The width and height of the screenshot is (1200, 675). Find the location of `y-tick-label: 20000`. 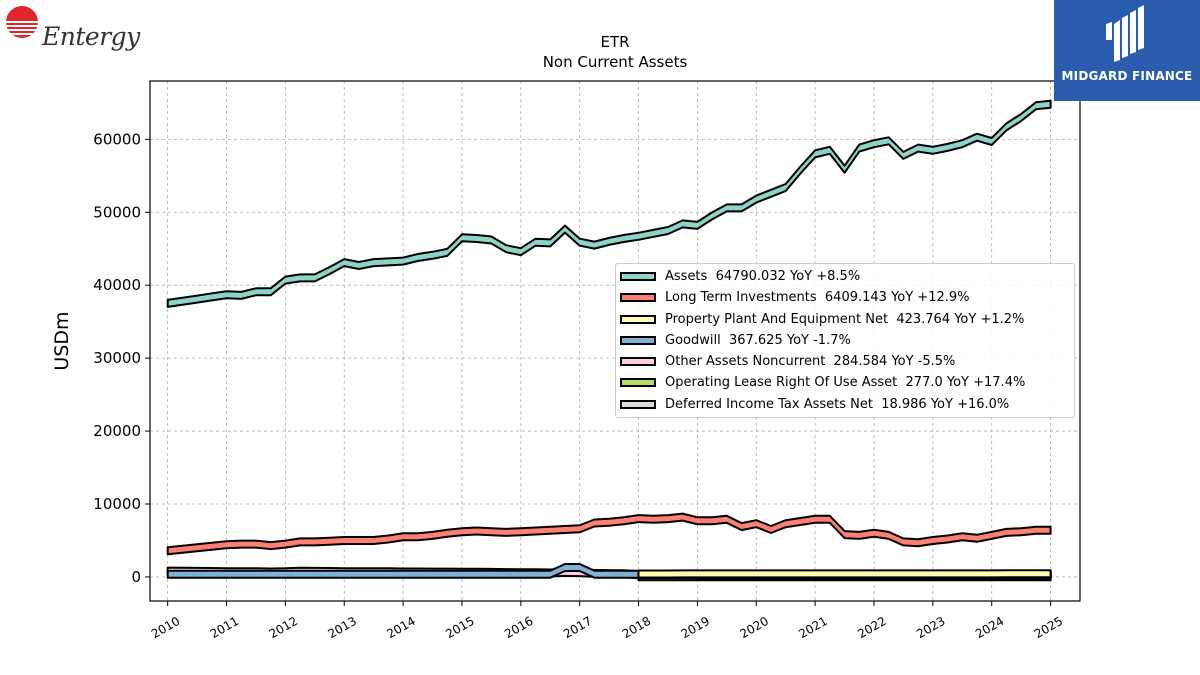

y-tick-label: 20000 is located at coordinates (117, 431).